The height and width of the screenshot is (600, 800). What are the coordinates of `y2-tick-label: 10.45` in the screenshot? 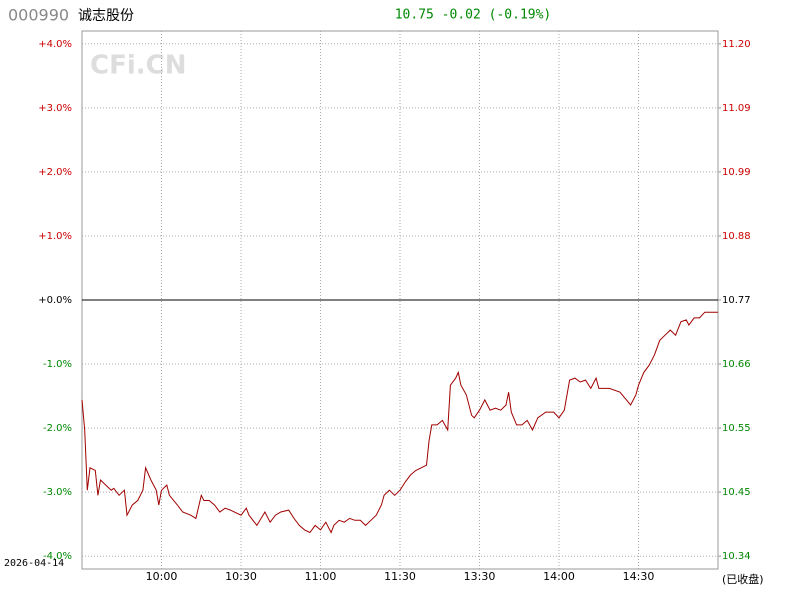 It's located at (736, 492).